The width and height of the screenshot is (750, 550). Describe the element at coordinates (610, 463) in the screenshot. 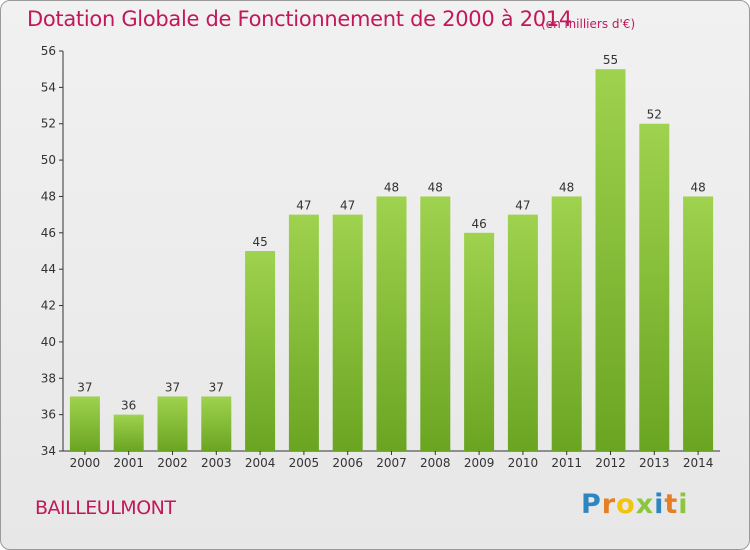

I see `x-tick-label: 2012` at that location.